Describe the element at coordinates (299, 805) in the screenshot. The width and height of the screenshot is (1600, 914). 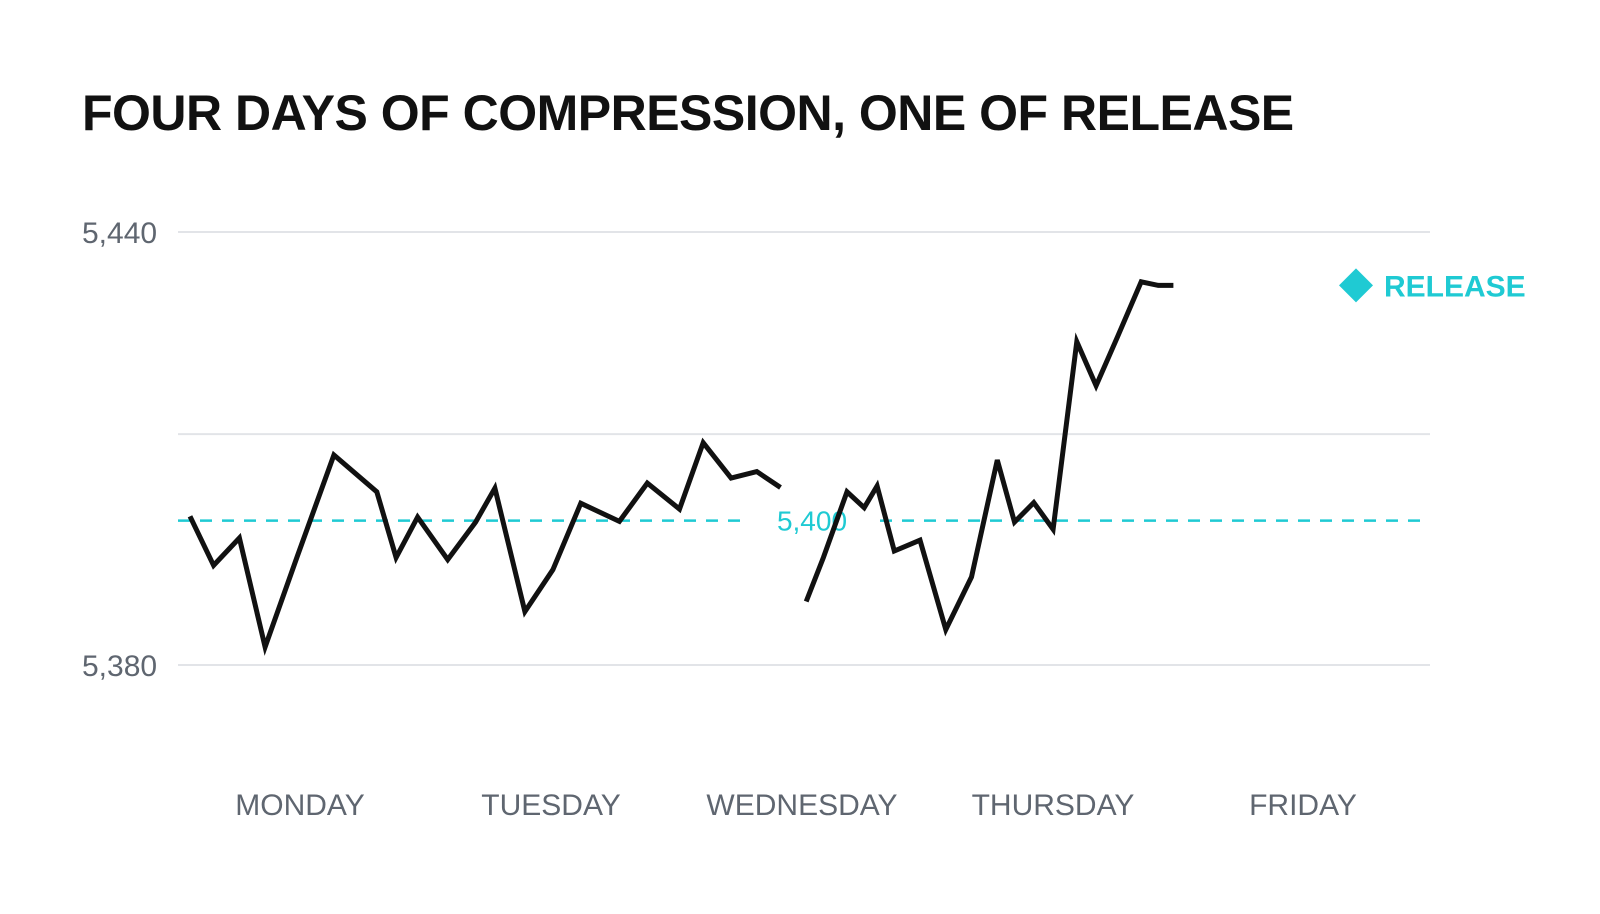
I see `x-tick-label: MONDAY` at that location.